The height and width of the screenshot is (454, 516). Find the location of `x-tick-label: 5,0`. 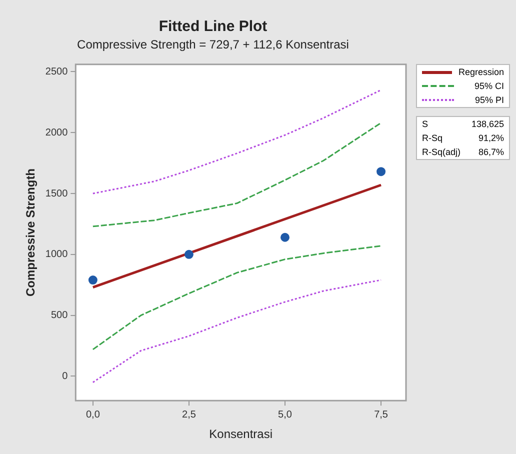

x-tick-label: 5,0 is located at coordinates (285, 414).